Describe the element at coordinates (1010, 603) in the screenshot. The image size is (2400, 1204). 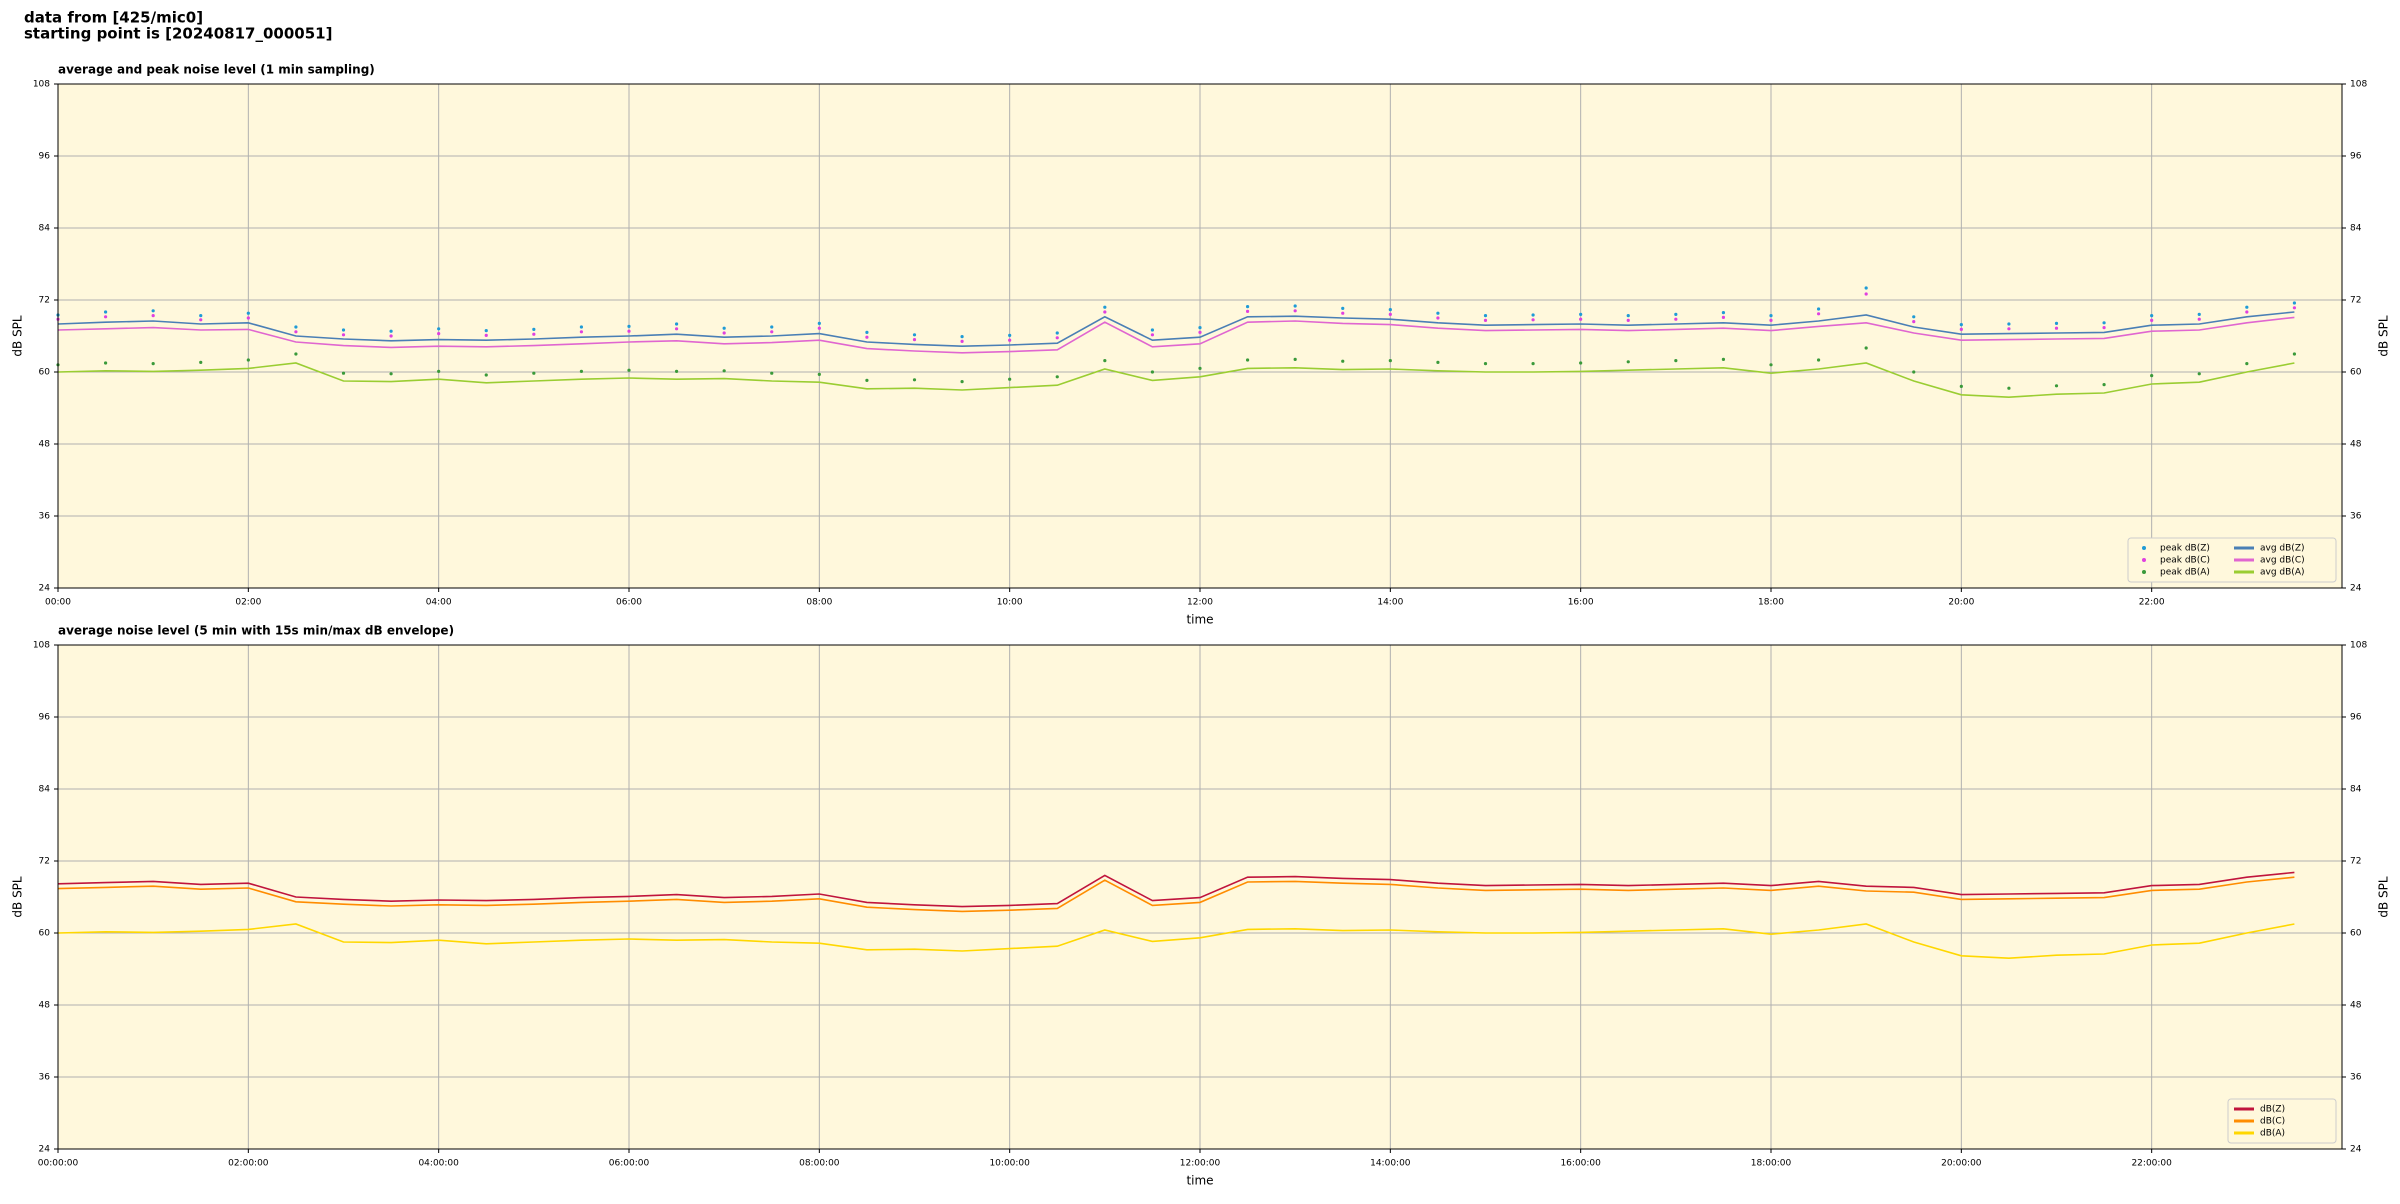
I see `x-tick-label: 10:00` at that location.